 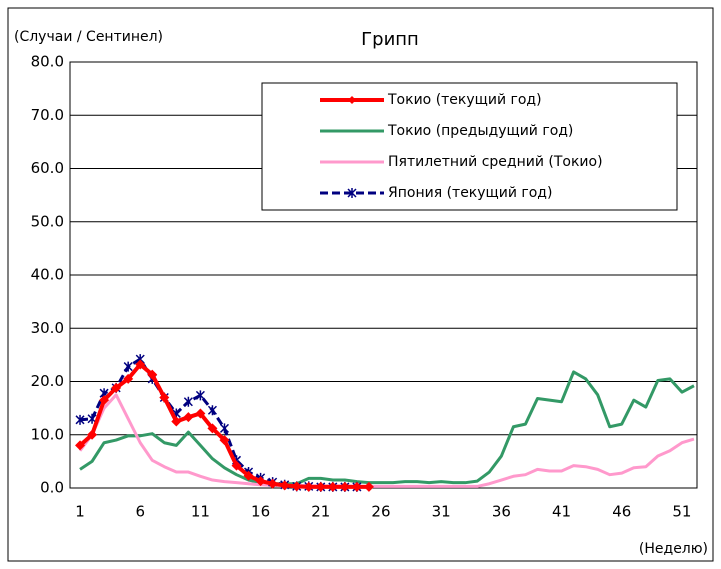 What do you see at coordinates (47, 328) in the screenshot?
I see `y-tick-label: 30.0` at bounding box center [47, 328].